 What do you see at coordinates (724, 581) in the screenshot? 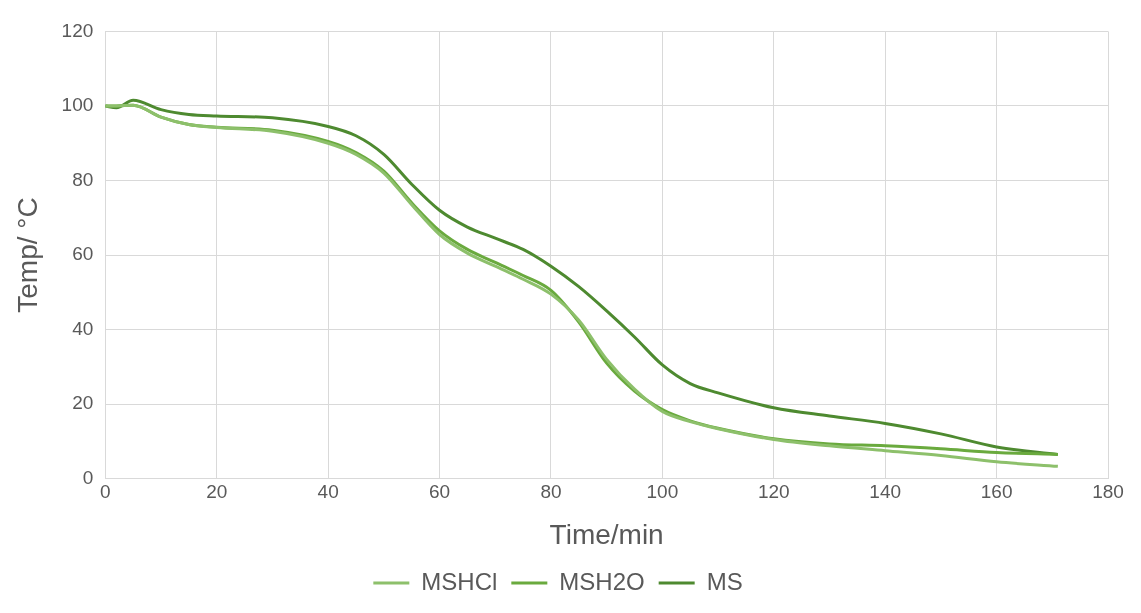
I see `legend-label: MS` at bounding box center [724, 581].